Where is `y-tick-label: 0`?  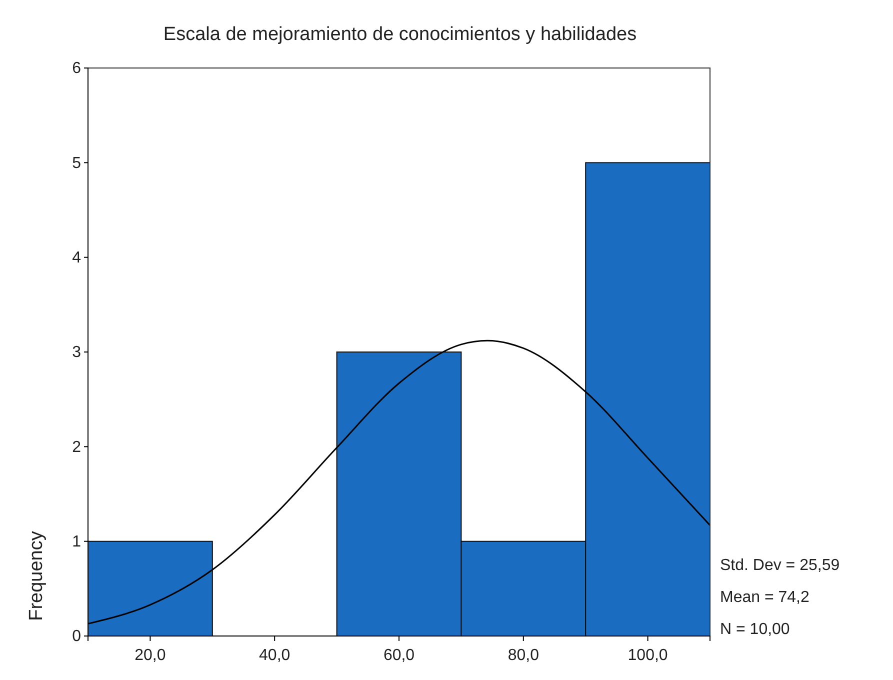
y-tick-label: 0 is located at coordinates (77, 637).